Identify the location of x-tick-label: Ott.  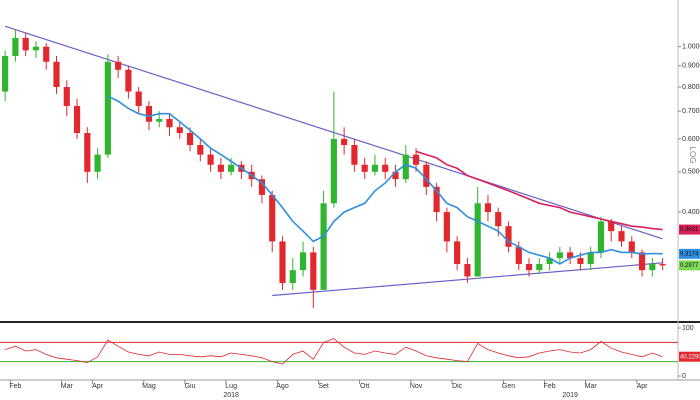
(364, 386).